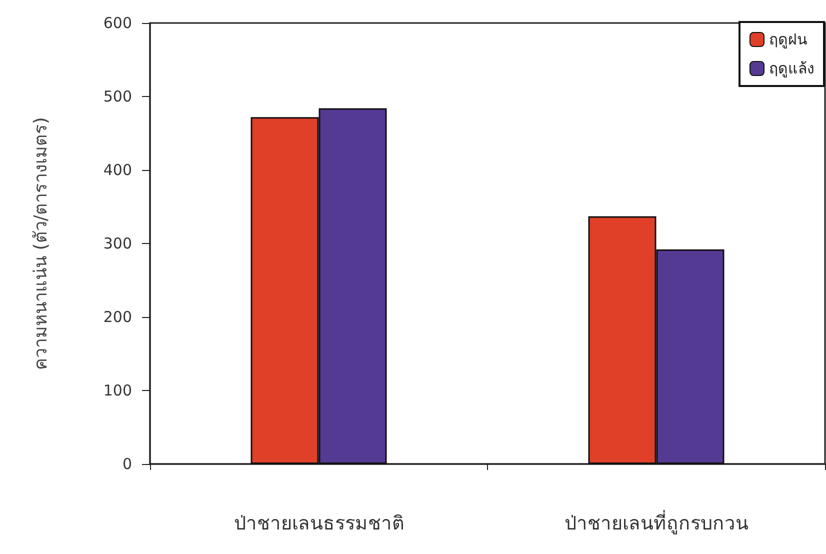 This screenshot has width=826, height=554. What do you see at coordinates (319, 523) in the screenshot?
I see `x-tick-label: ป่าชายเลนธรรมชาติ` at bounding box center [319, 523].